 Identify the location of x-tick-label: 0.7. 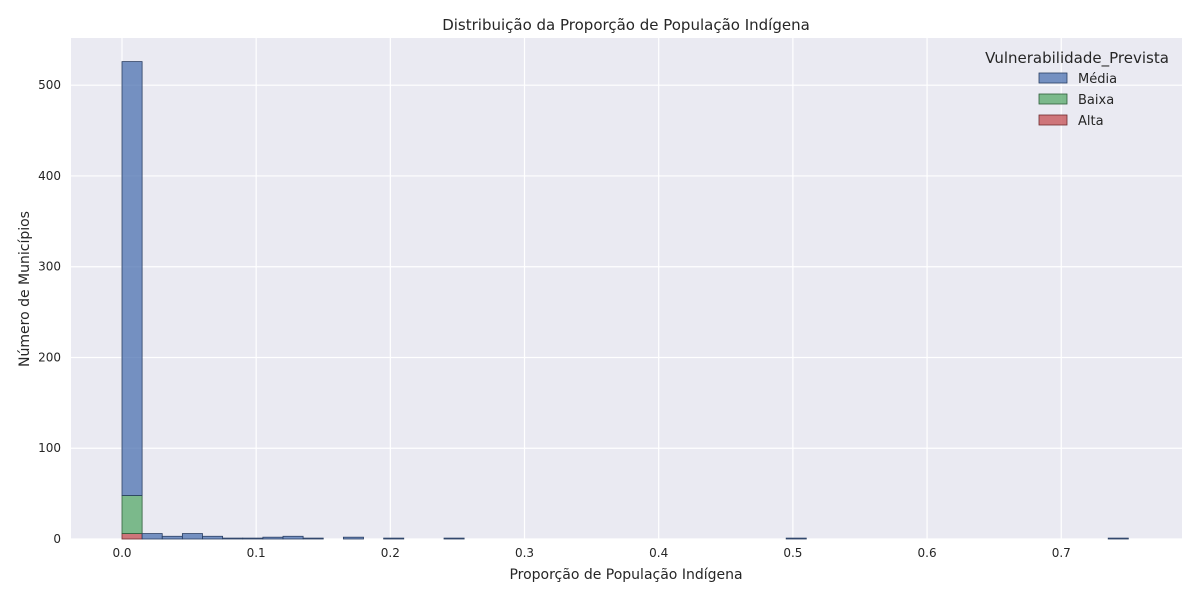
(1061, 553).